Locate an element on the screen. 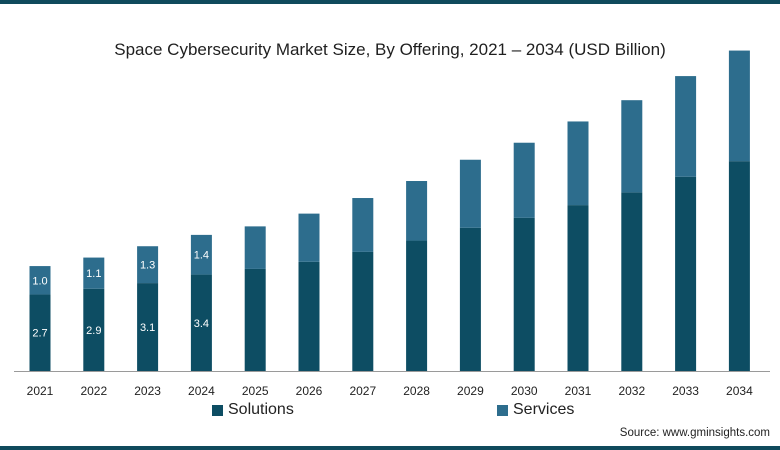 The height and width of the screenshot is (450, 780). data-label-services-2021: 1.0 is located at coordinates (39, 281).